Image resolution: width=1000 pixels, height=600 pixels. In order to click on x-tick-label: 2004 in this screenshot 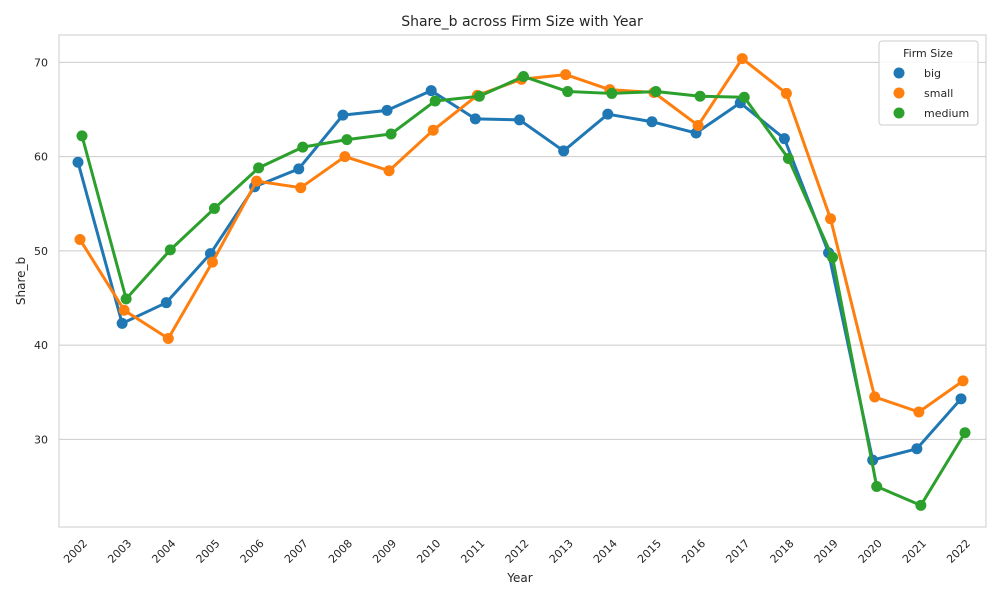, I will do `click(163, 551)`.